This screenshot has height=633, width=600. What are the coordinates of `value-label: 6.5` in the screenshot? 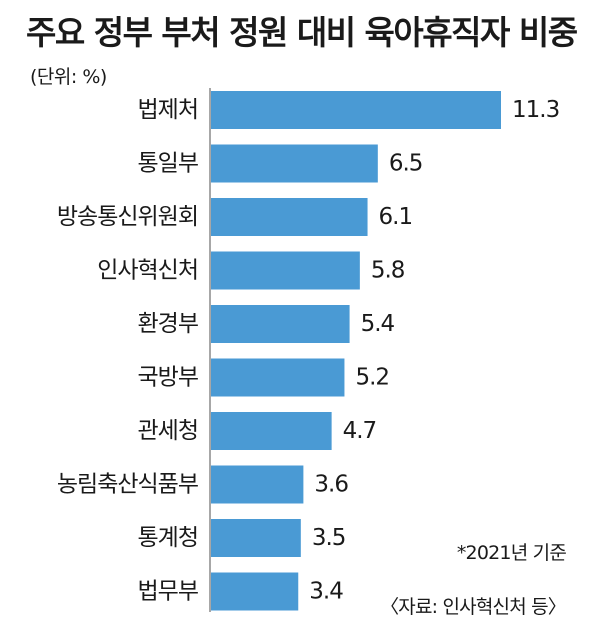 It's located at (406, 164).